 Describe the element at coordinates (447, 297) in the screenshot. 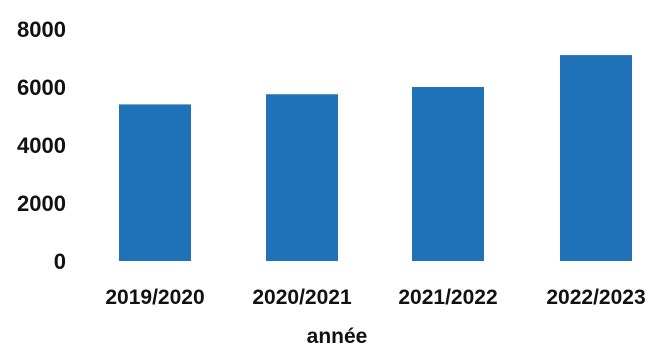

I see `x-tick-label: 2021/2022` at that location.